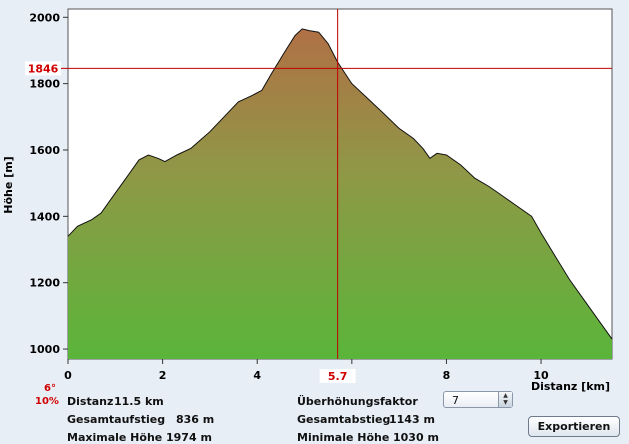  I want to click on cursor-y-value: 1846, so click(43, 68).